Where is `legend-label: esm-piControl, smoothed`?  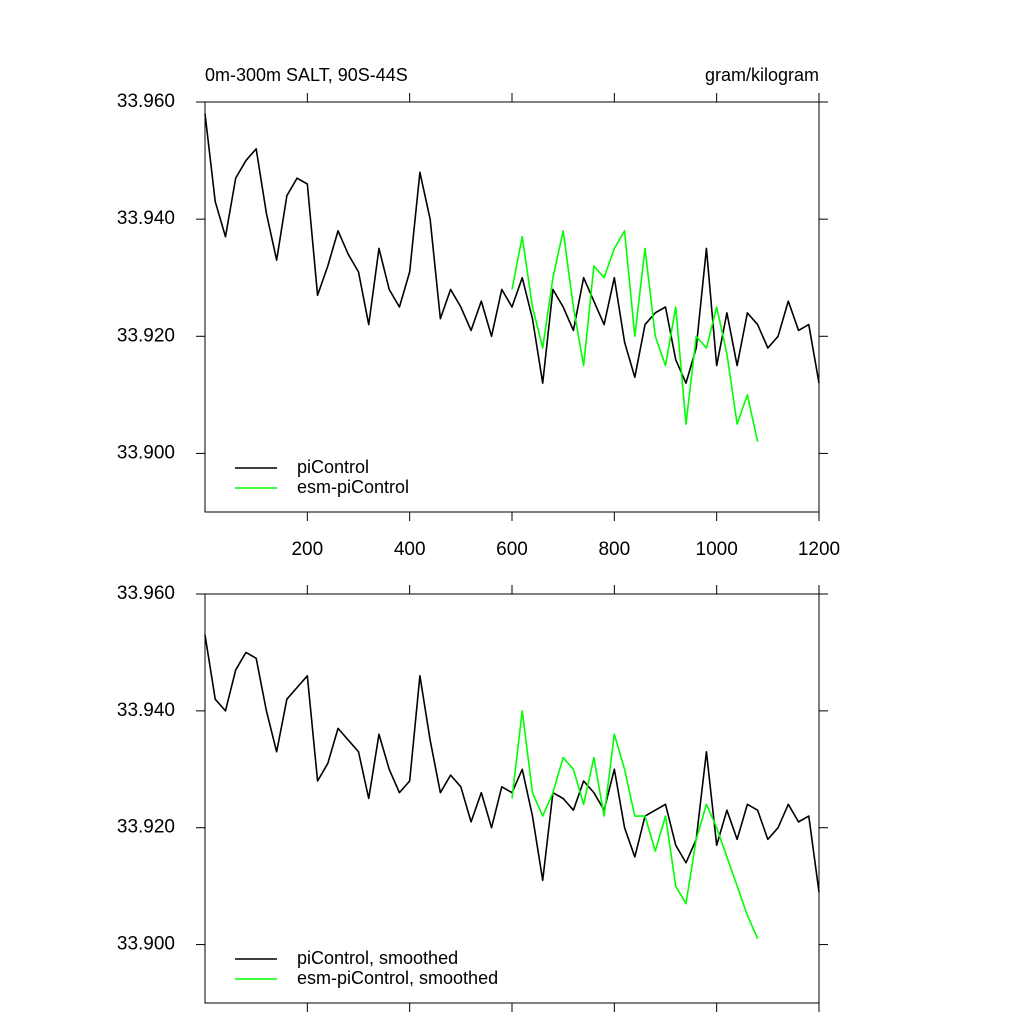
legend-label: esm-piControl, smoothed is located at coordinates (397, 978).